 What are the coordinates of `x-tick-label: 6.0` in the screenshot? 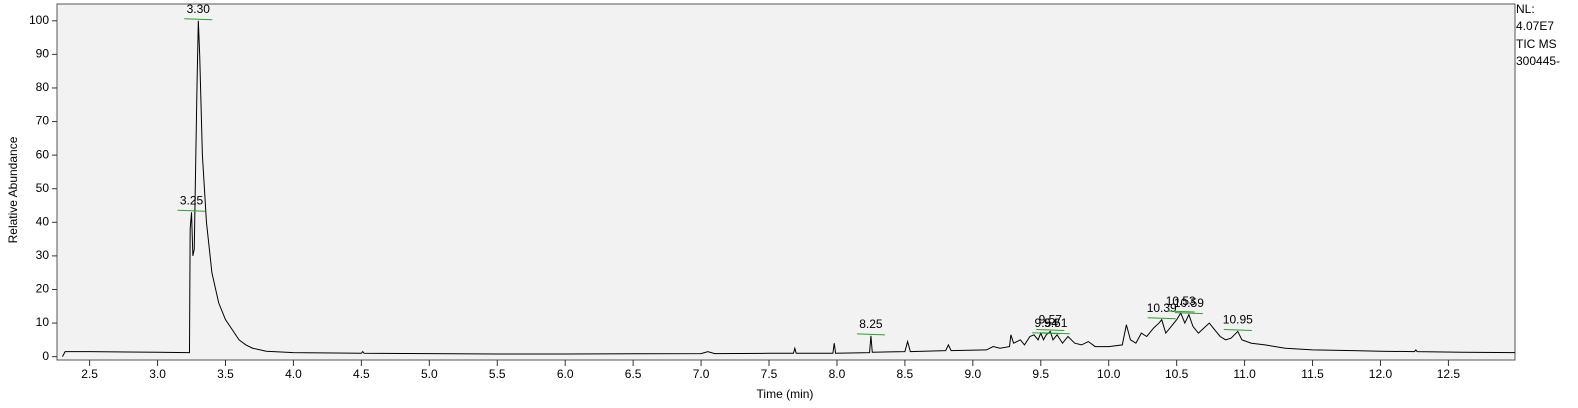 It's located at (565, 374).